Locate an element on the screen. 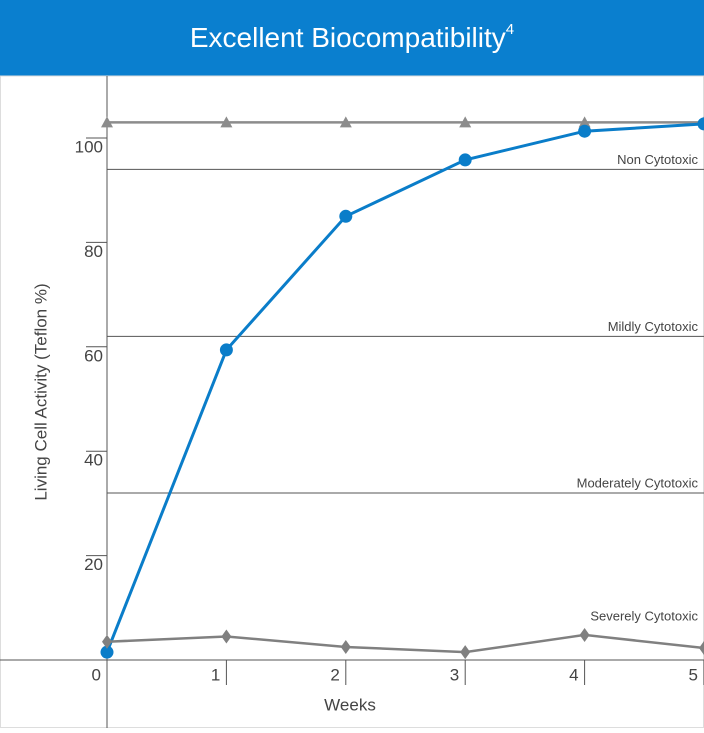  y-tick-label: 40 is located at coordinates (93, 460).